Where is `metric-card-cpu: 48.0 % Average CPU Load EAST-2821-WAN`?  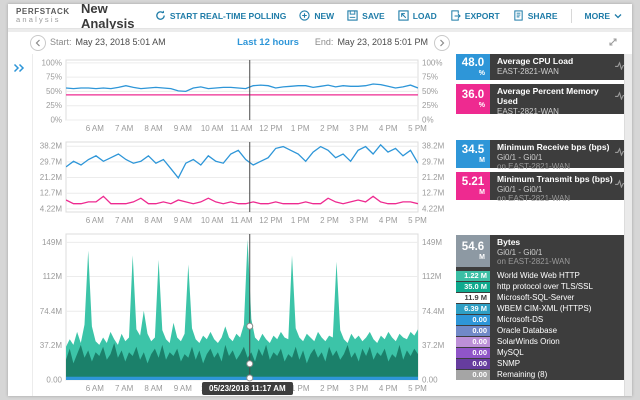
metric-card-cpu: 48.0 % Average CPU Load EAST-2821-WAN is located at coordinates (543, 67).